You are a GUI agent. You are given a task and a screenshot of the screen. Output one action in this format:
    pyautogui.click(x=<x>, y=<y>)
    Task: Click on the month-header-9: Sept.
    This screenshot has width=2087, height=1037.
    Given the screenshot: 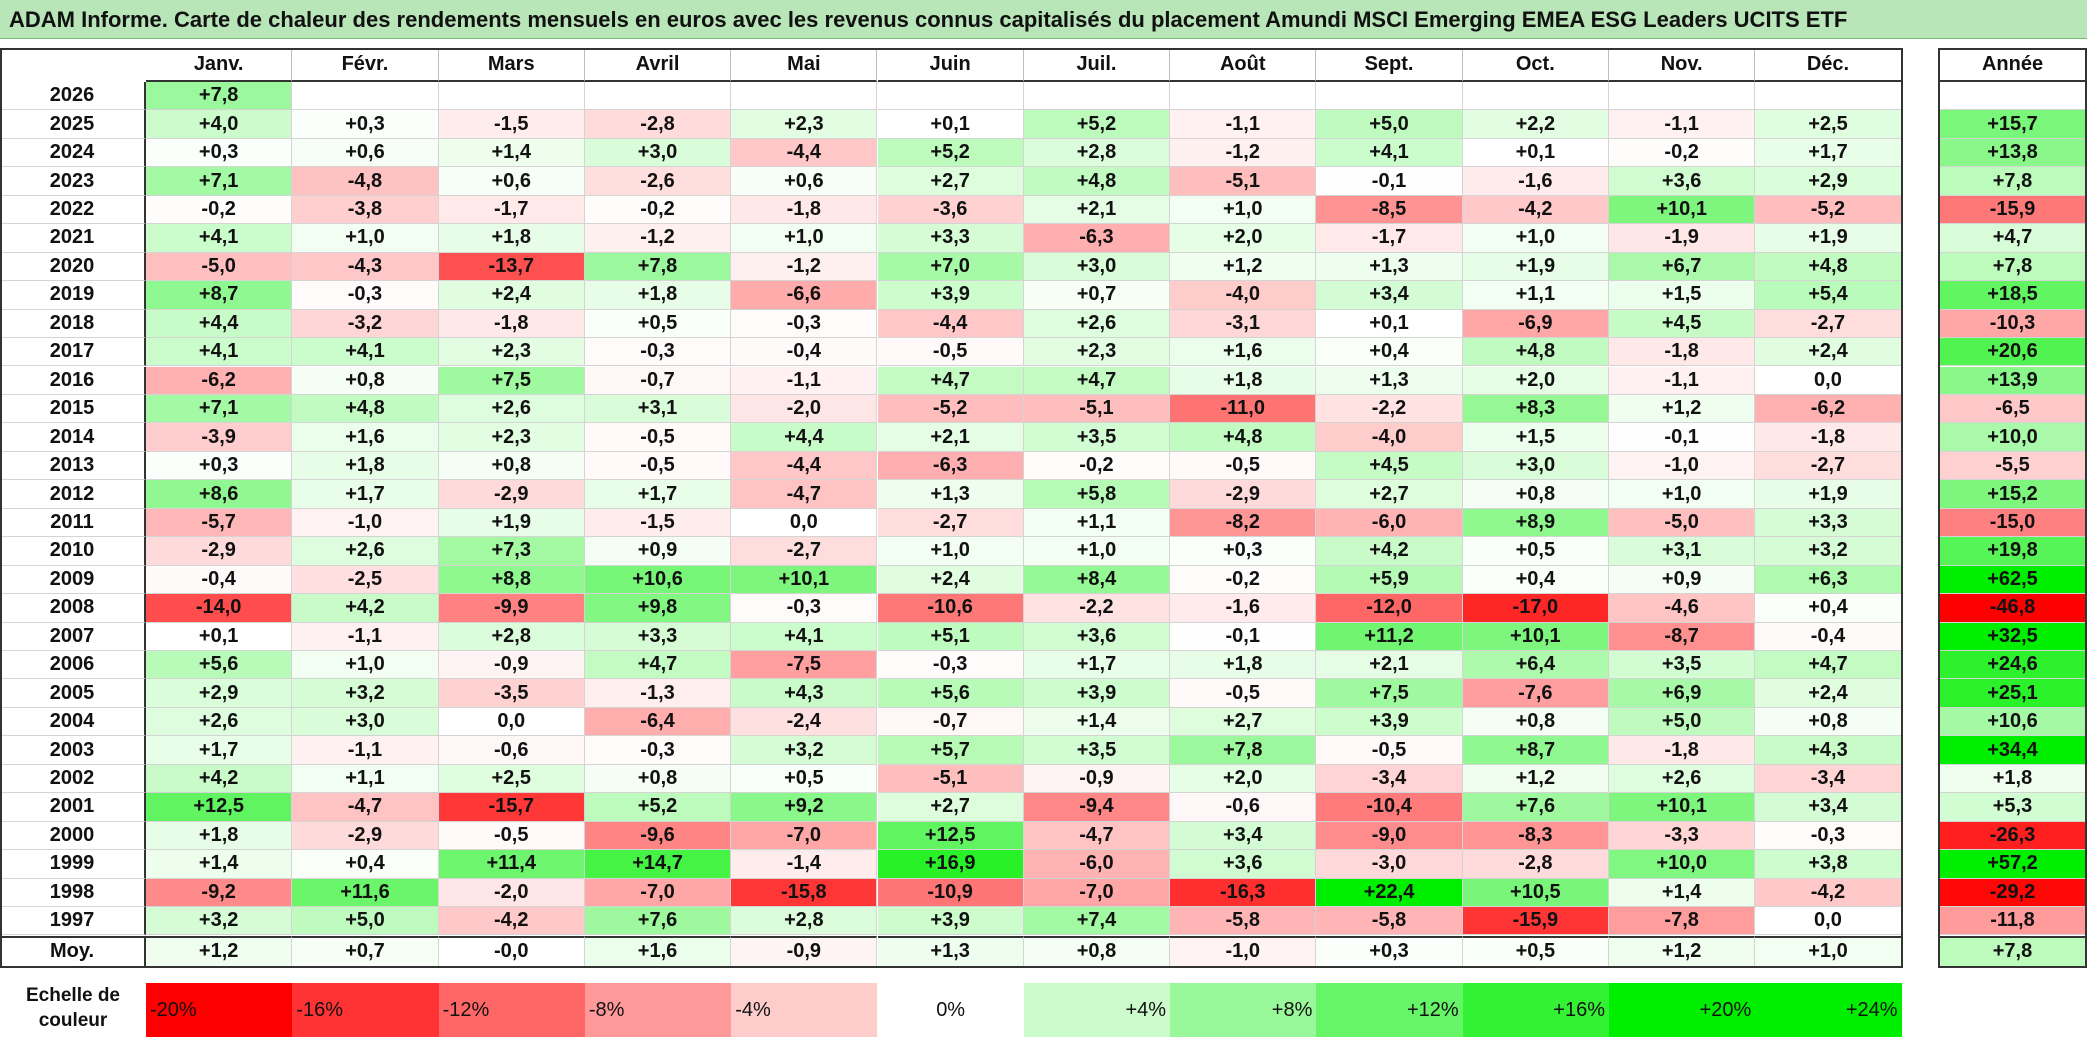 What is the action you would take?
    pyautogui.click(x=1389, y=65)
    